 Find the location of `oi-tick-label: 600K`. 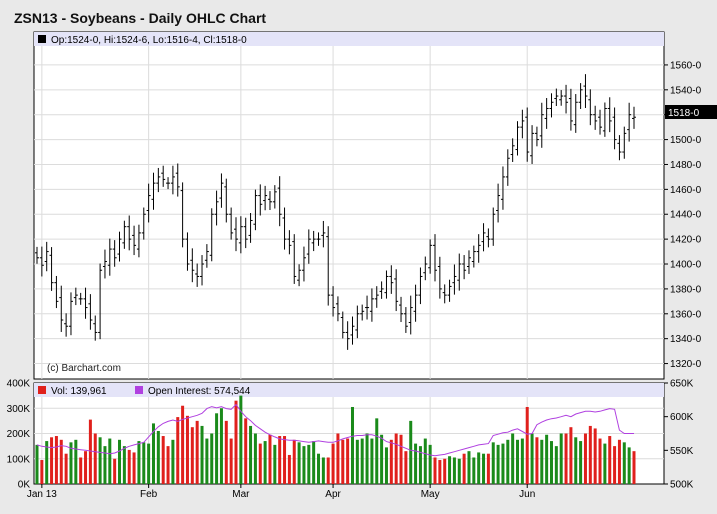

oi-tick-label: 600K is located at coordinates (682, 417).